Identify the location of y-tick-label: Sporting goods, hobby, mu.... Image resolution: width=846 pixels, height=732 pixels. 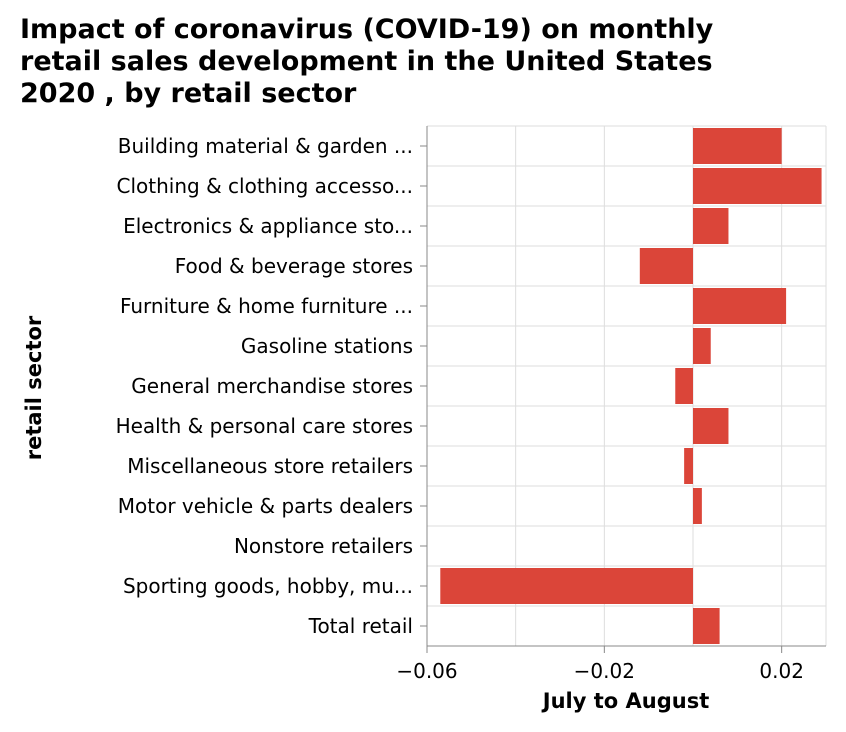
(268, 586).